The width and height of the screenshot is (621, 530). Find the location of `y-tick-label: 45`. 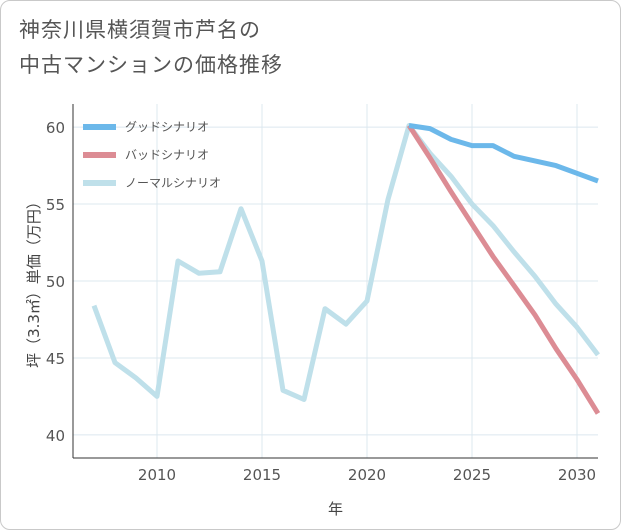

y-tick-label: 45 is located at coordinates (55, 359).